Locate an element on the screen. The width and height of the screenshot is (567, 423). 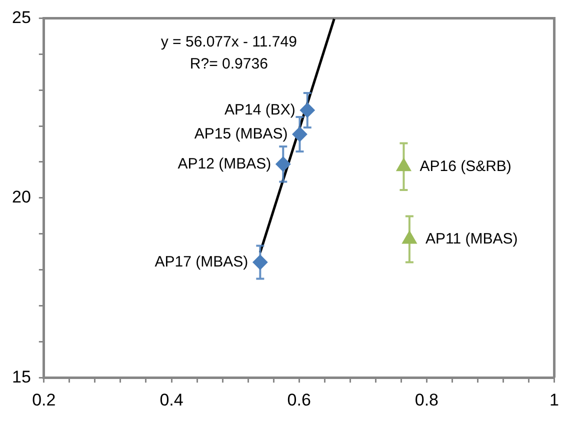
y-tick-label: 15 is located at coordinates (21, 376).